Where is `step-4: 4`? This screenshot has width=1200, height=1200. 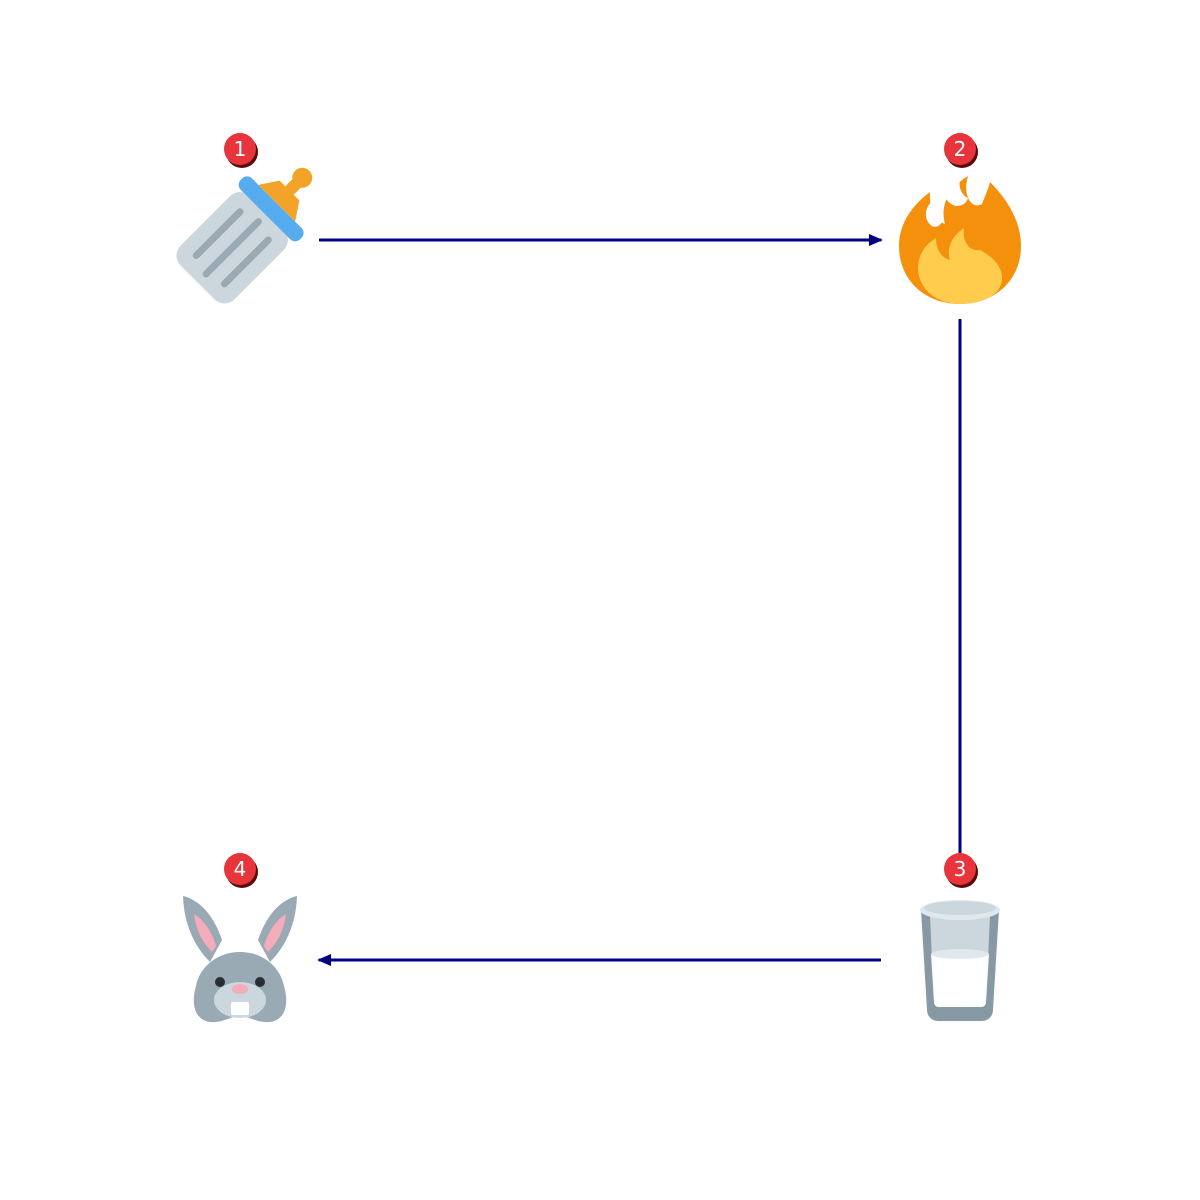
step-4: 4 is located at coordinates (240, 938).